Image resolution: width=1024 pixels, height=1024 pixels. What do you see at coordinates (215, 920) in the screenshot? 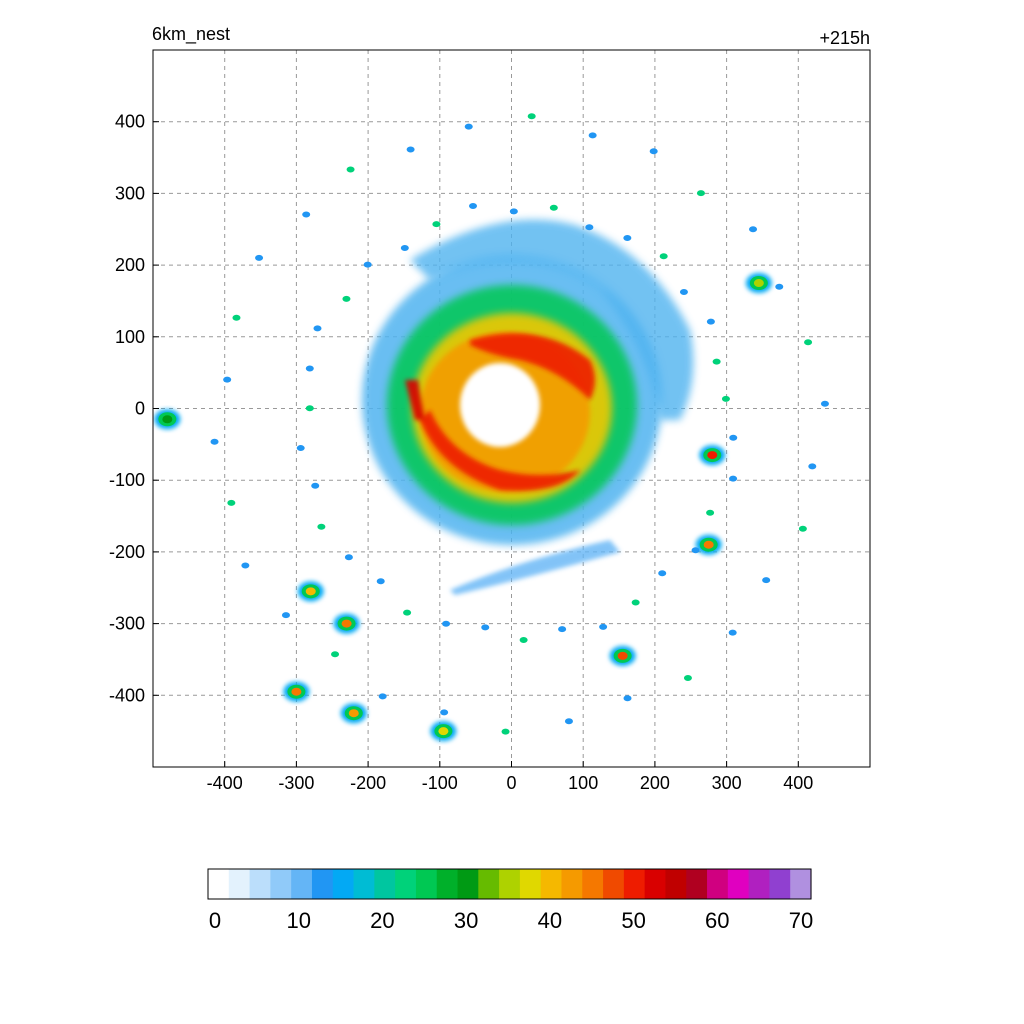
I see `colorbar-tick-label: 0` at bounding box center [215, 920].